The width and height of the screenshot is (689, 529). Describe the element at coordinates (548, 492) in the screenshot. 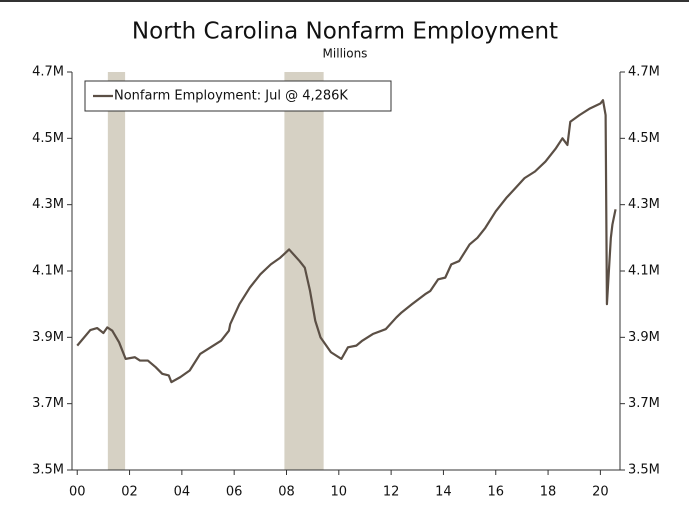

I see `x-tick-label: 18` at that location.